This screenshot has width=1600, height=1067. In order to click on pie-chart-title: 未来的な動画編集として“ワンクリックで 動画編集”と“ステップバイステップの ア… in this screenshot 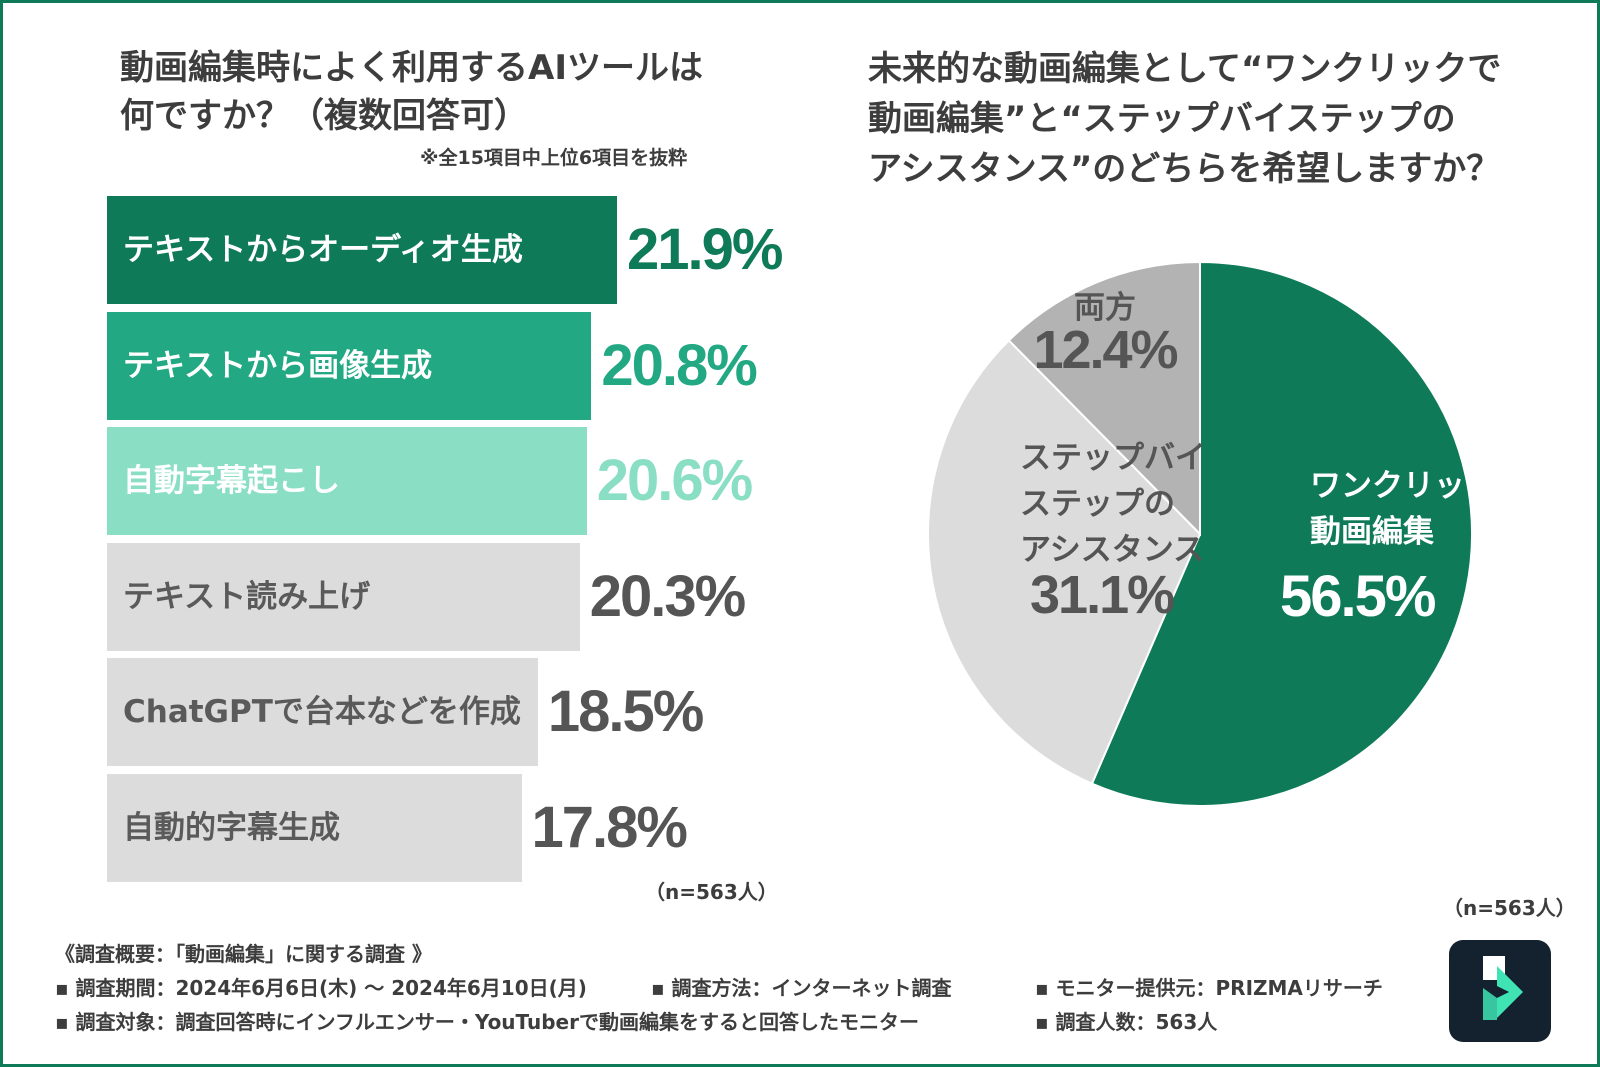, I will do `click(1218, 119)`.